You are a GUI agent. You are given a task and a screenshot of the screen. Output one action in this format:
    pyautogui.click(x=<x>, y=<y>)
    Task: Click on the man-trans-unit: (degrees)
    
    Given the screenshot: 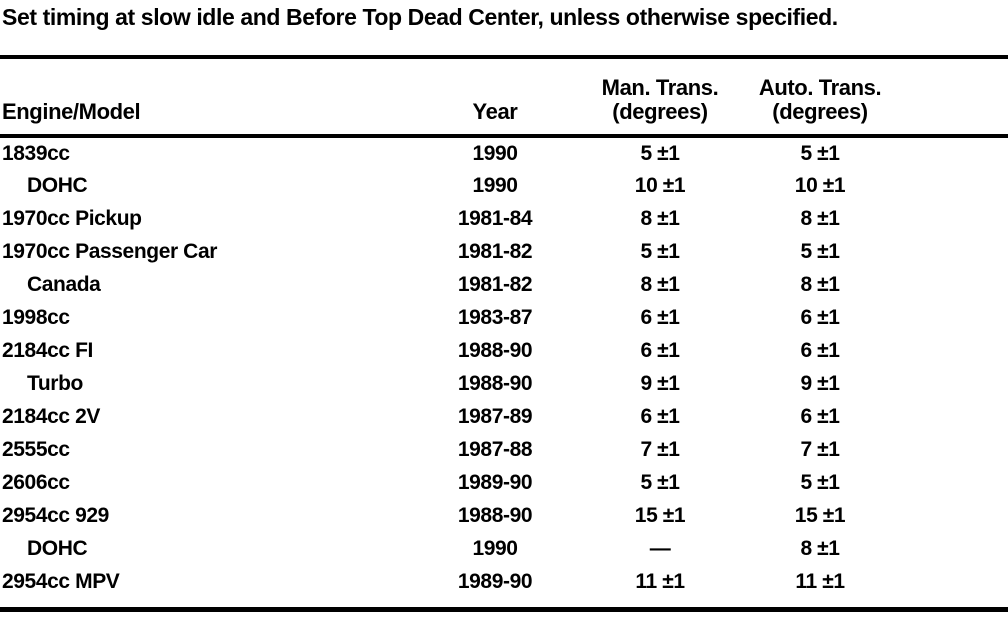 What is the action you would take?
    pyautogui.click(x=660, y=111)
    